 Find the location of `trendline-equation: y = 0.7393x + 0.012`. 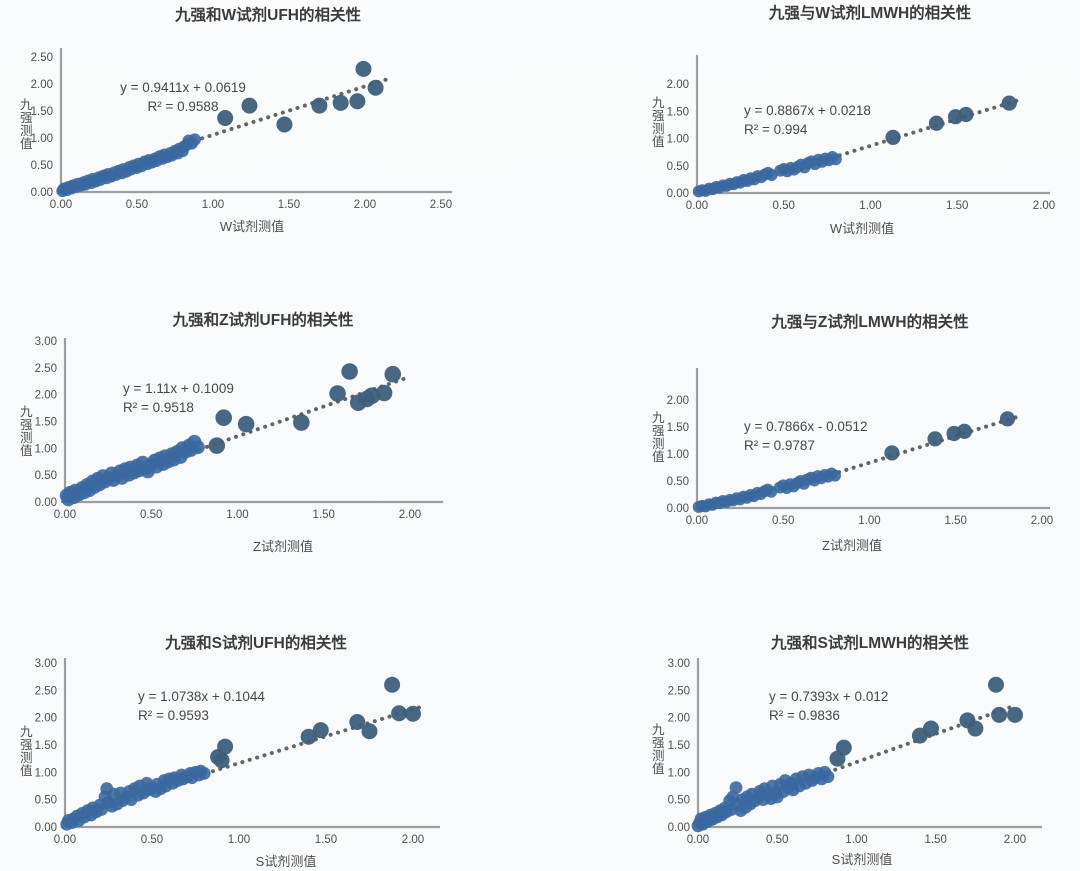

trendline-equation: y = 0.7393x + 0.012 is located at coordinates (828, 696).